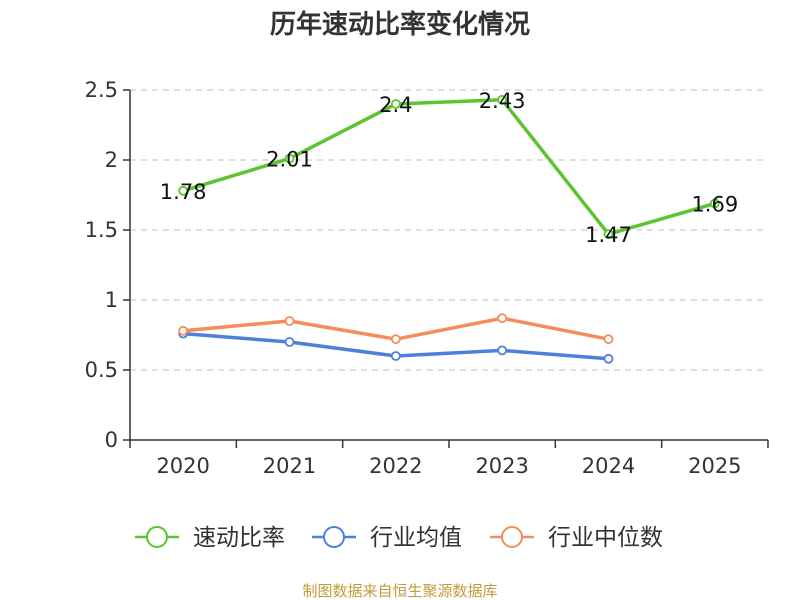 This screenshot has height=600, width=800. Describe the element at coordinates (111, 160) in the screenshot. I see `y-tick-label: 2` at that location.